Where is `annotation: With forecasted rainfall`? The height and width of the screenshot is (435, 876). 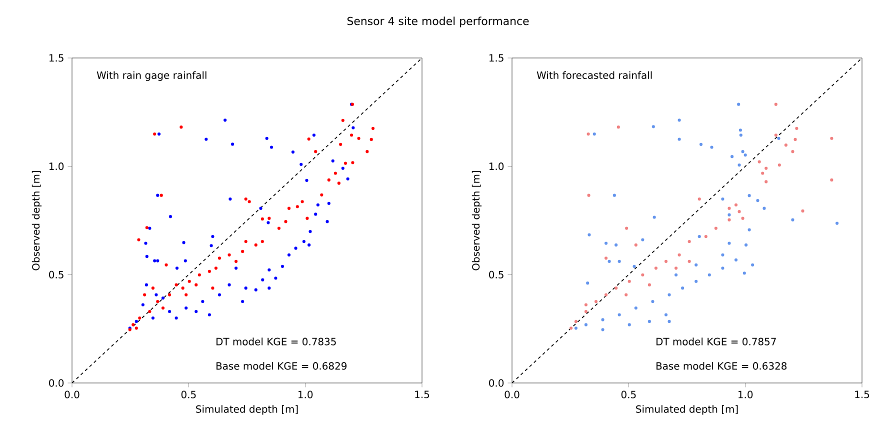
annotation: With forecasted rainfall is located at coordinates (594, 75).